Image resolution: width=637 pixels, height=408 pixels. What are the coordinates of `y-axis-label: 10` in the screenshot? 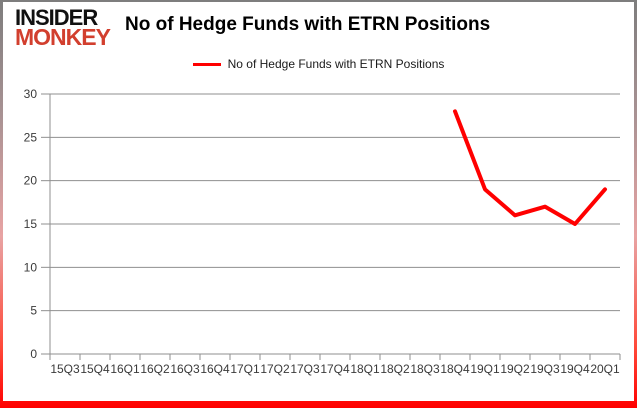 It's located at (31, 267).